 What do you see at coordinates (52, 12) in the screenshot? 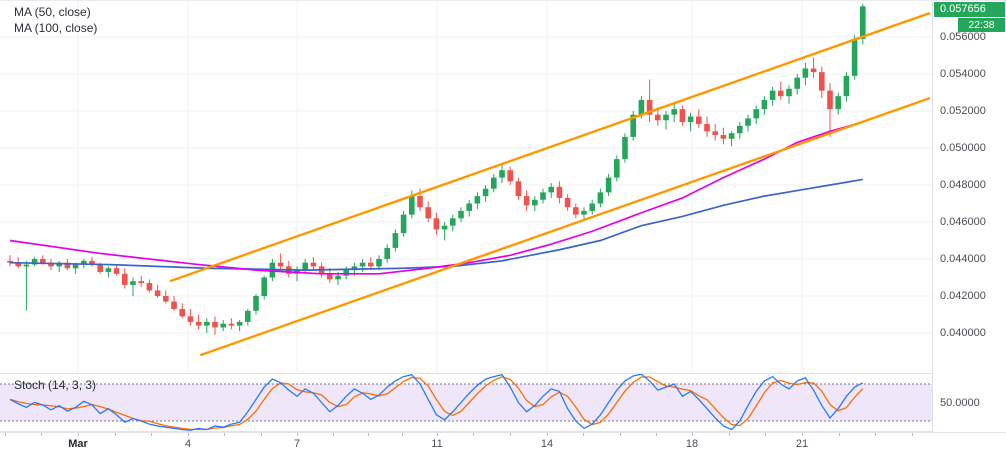
I see `legend-ma50: MA (50, close)` at bounding box center [52, 12].